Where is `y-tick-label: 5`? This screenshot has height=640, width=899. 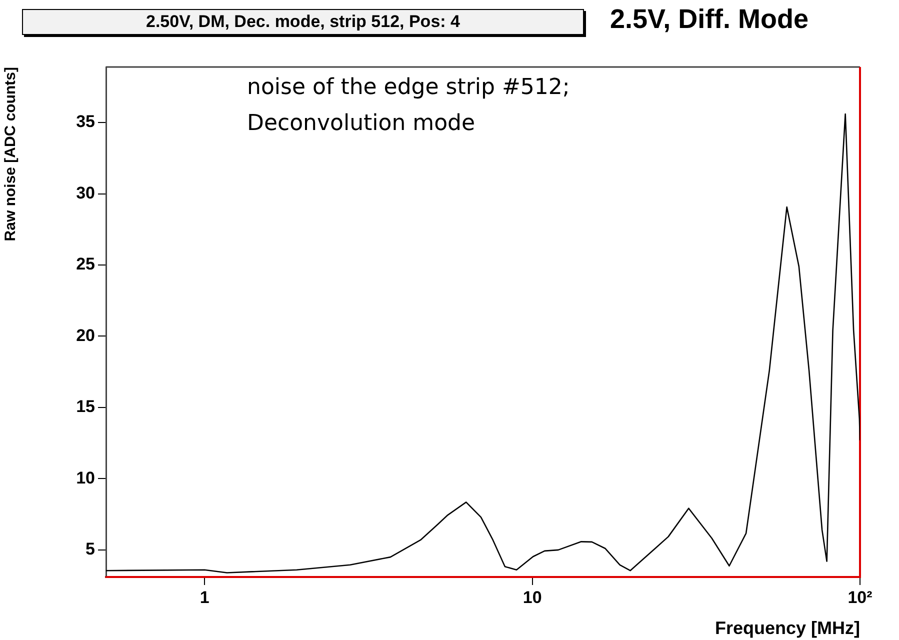 y-tick-label: 5 is located at coordinates (90, 549).